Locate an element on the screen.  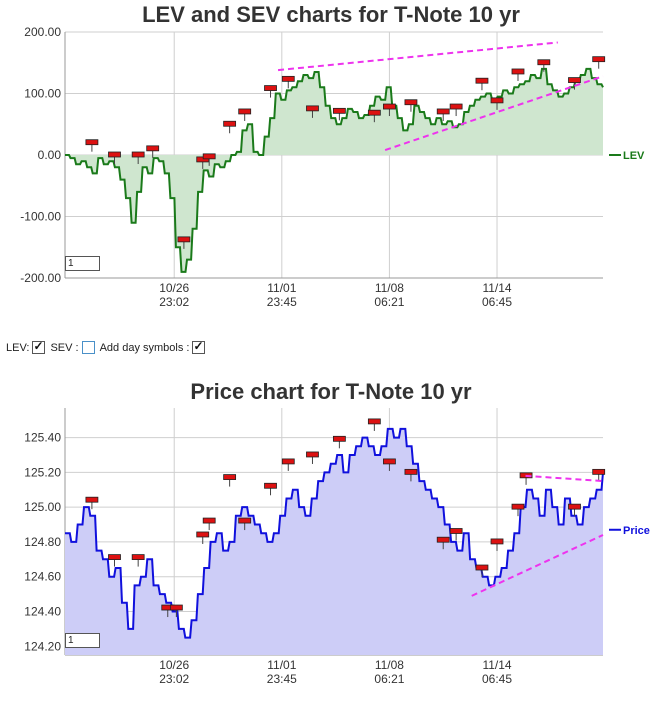
legend-label: LEV is located at coordinates (634, 156).